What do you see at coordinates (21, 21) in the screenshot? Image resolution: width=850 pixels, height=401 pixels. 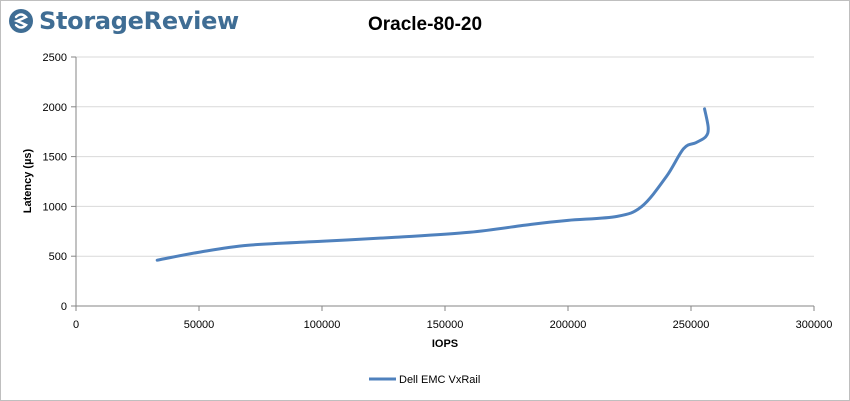 I see `storagereview-logo-icon` at bounding box center [21, 21].